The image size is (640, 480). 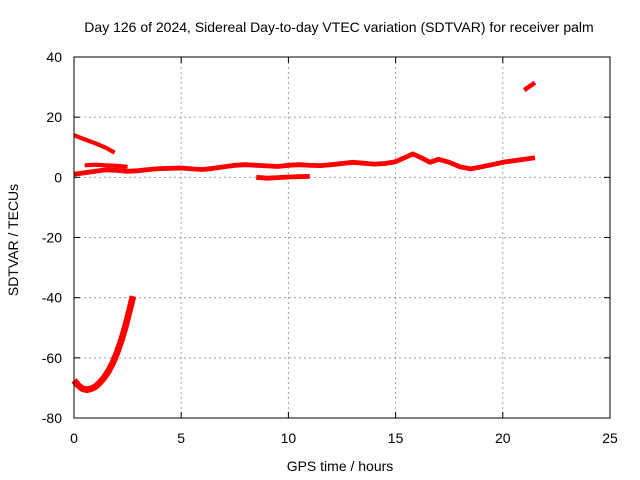 What do you see at coordinates (289, 438) in the screenshot?
I see `x-tick-label: 10` at bounding box center [289, 438].